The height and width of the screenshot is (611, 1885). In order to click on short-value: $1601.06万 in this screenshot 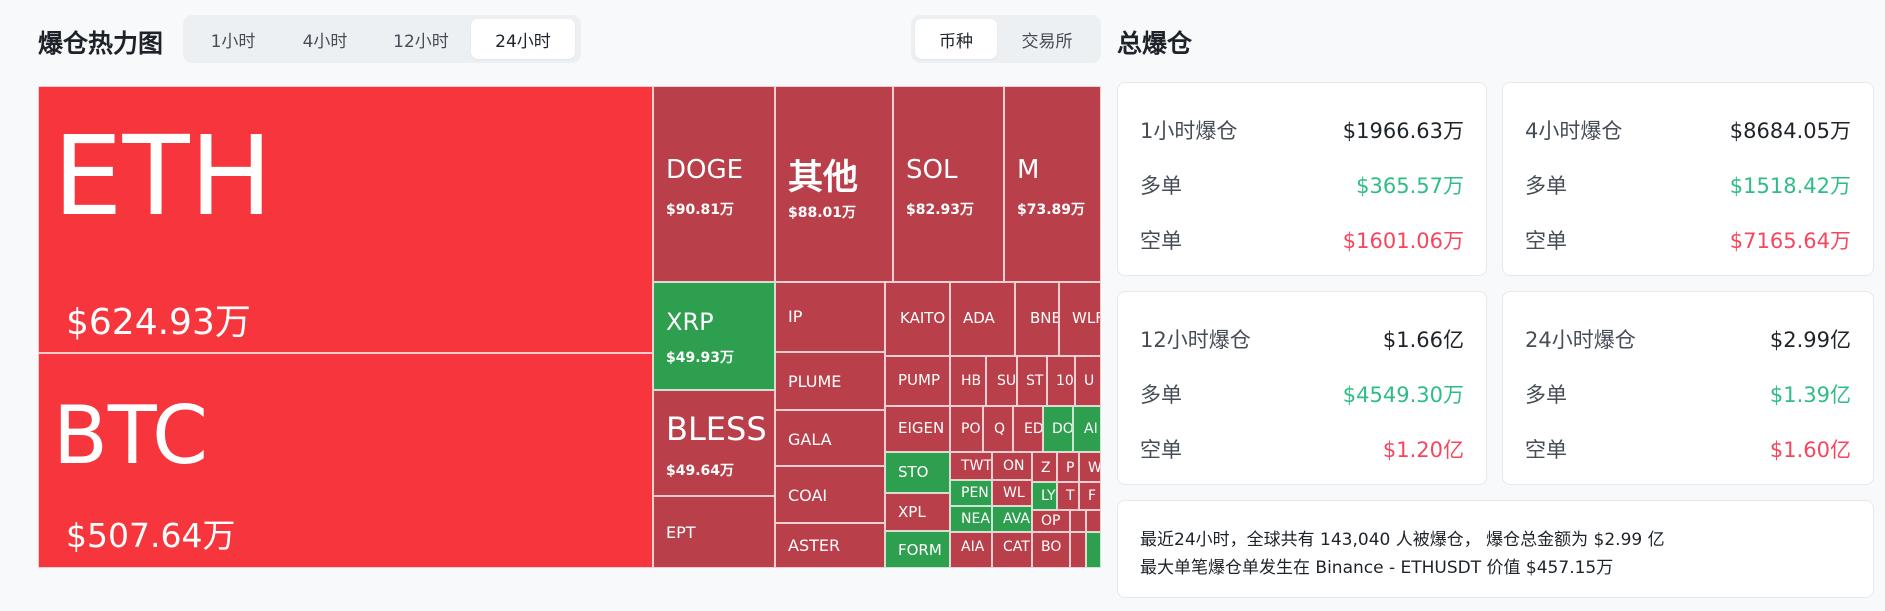, I will do `click(1403, 241)`.